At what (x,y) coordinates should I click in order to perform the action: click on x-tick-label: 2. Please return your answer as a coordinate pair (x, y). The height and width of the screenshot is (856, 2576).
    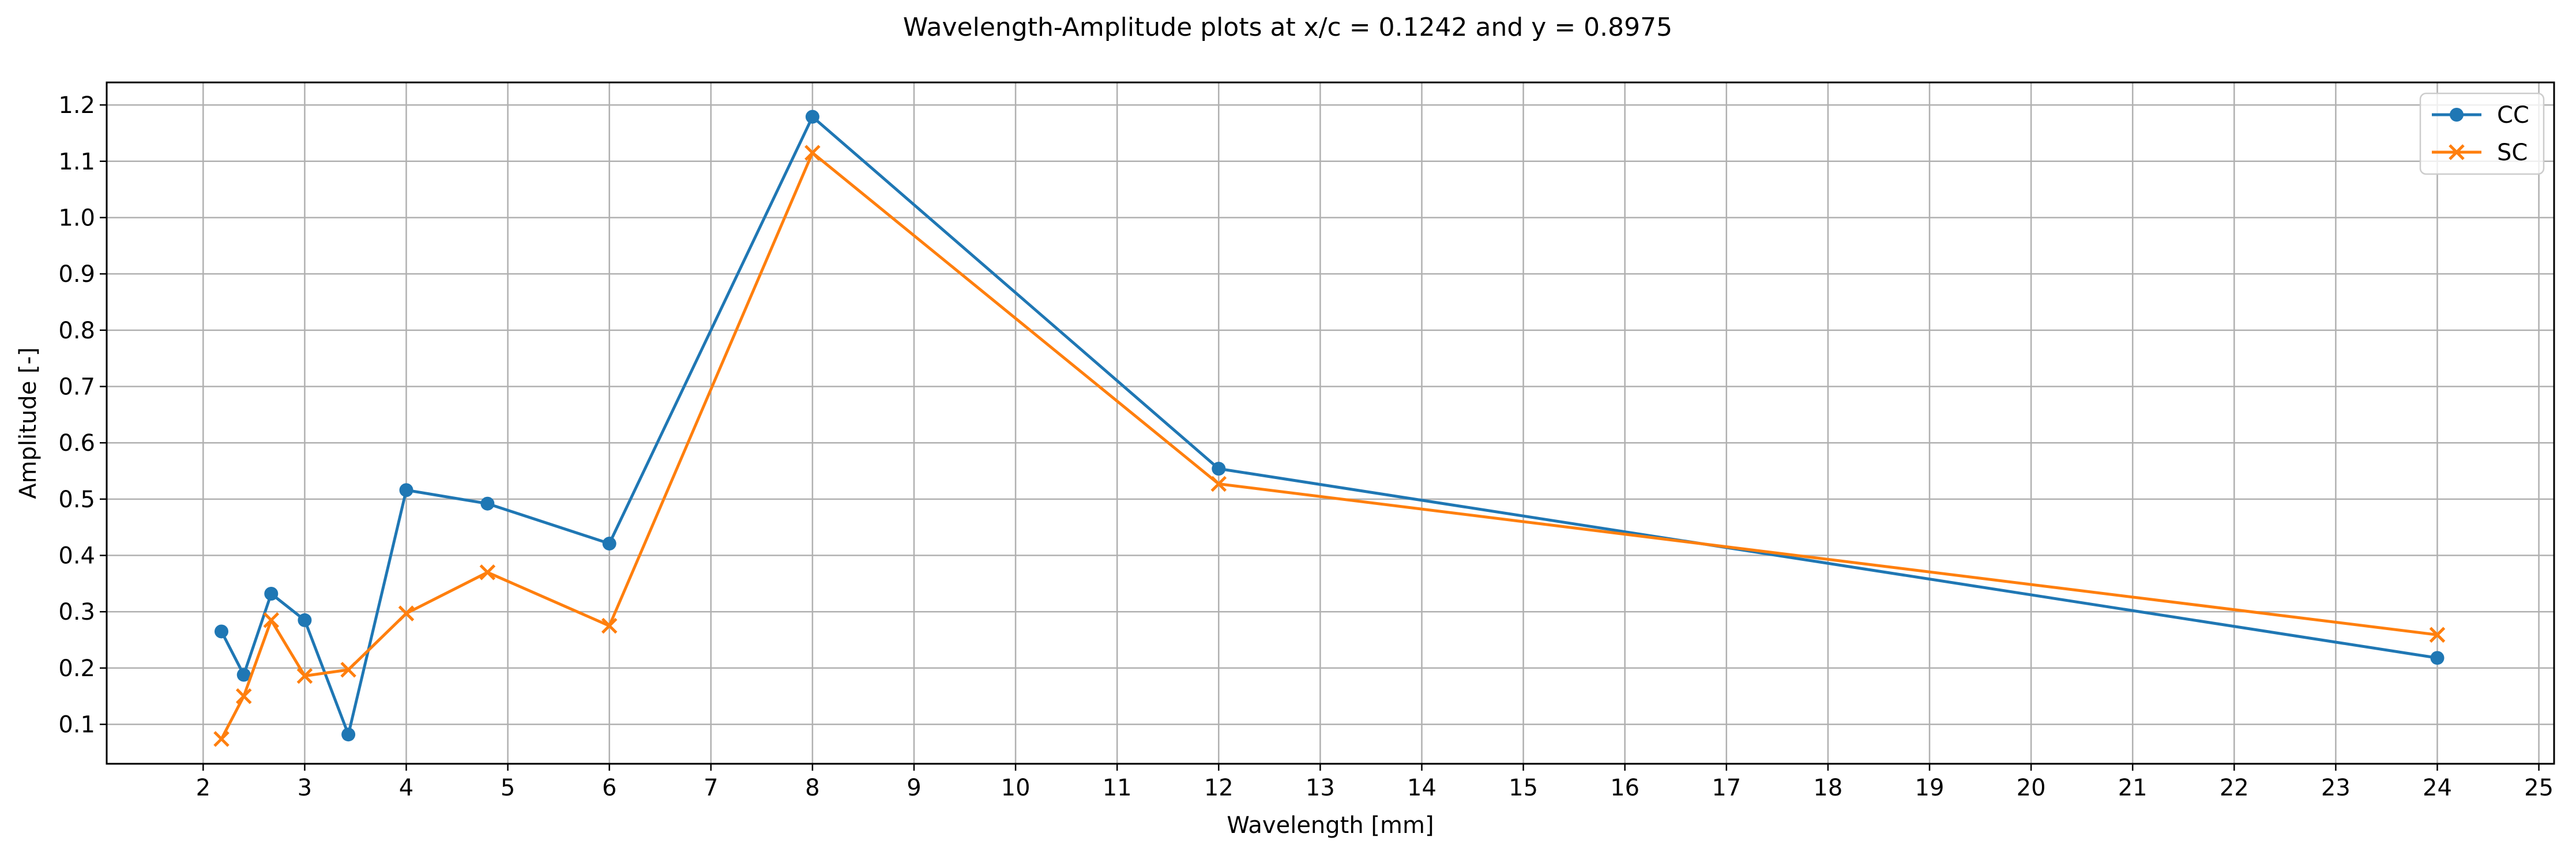
    Looking at the image, I should click on (203, 788).